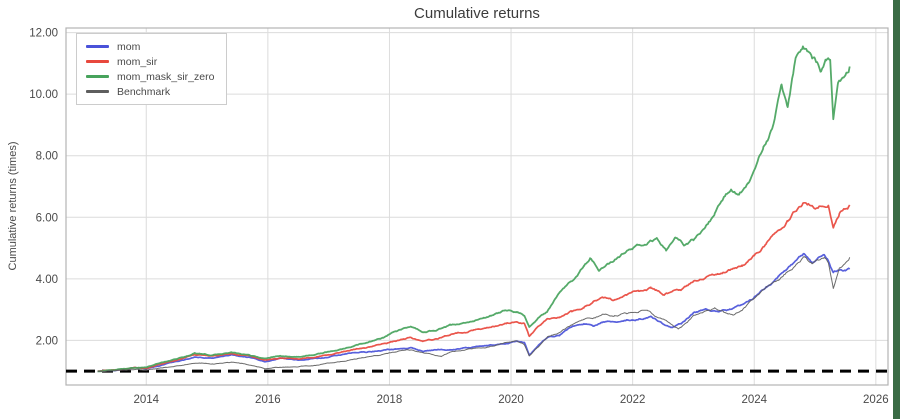  I want to click on legend-item-mom-sir: mom_sir, so click(150, 61).